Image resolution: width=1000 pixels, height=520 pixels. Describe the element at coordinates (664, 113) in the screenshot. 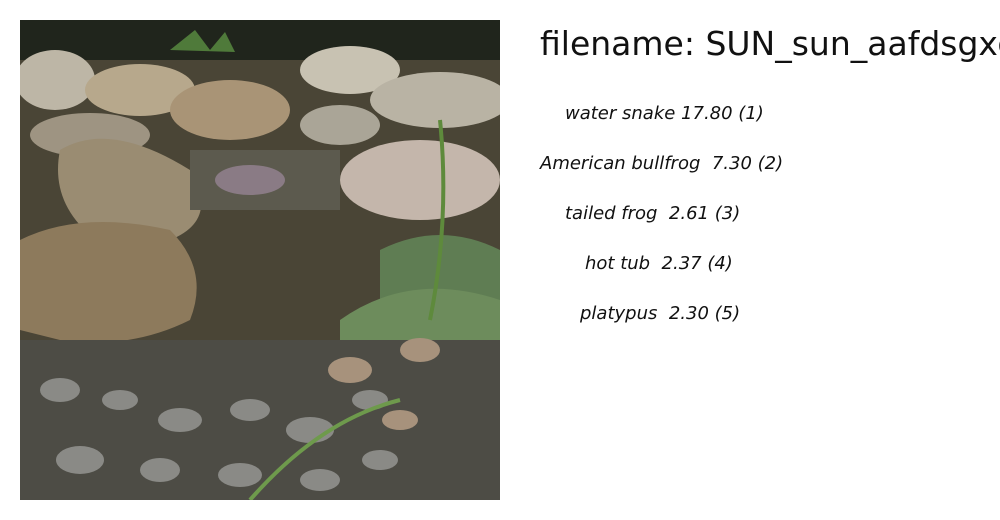

I see `prediction-item: water snake 17.80 (1)` at that location.